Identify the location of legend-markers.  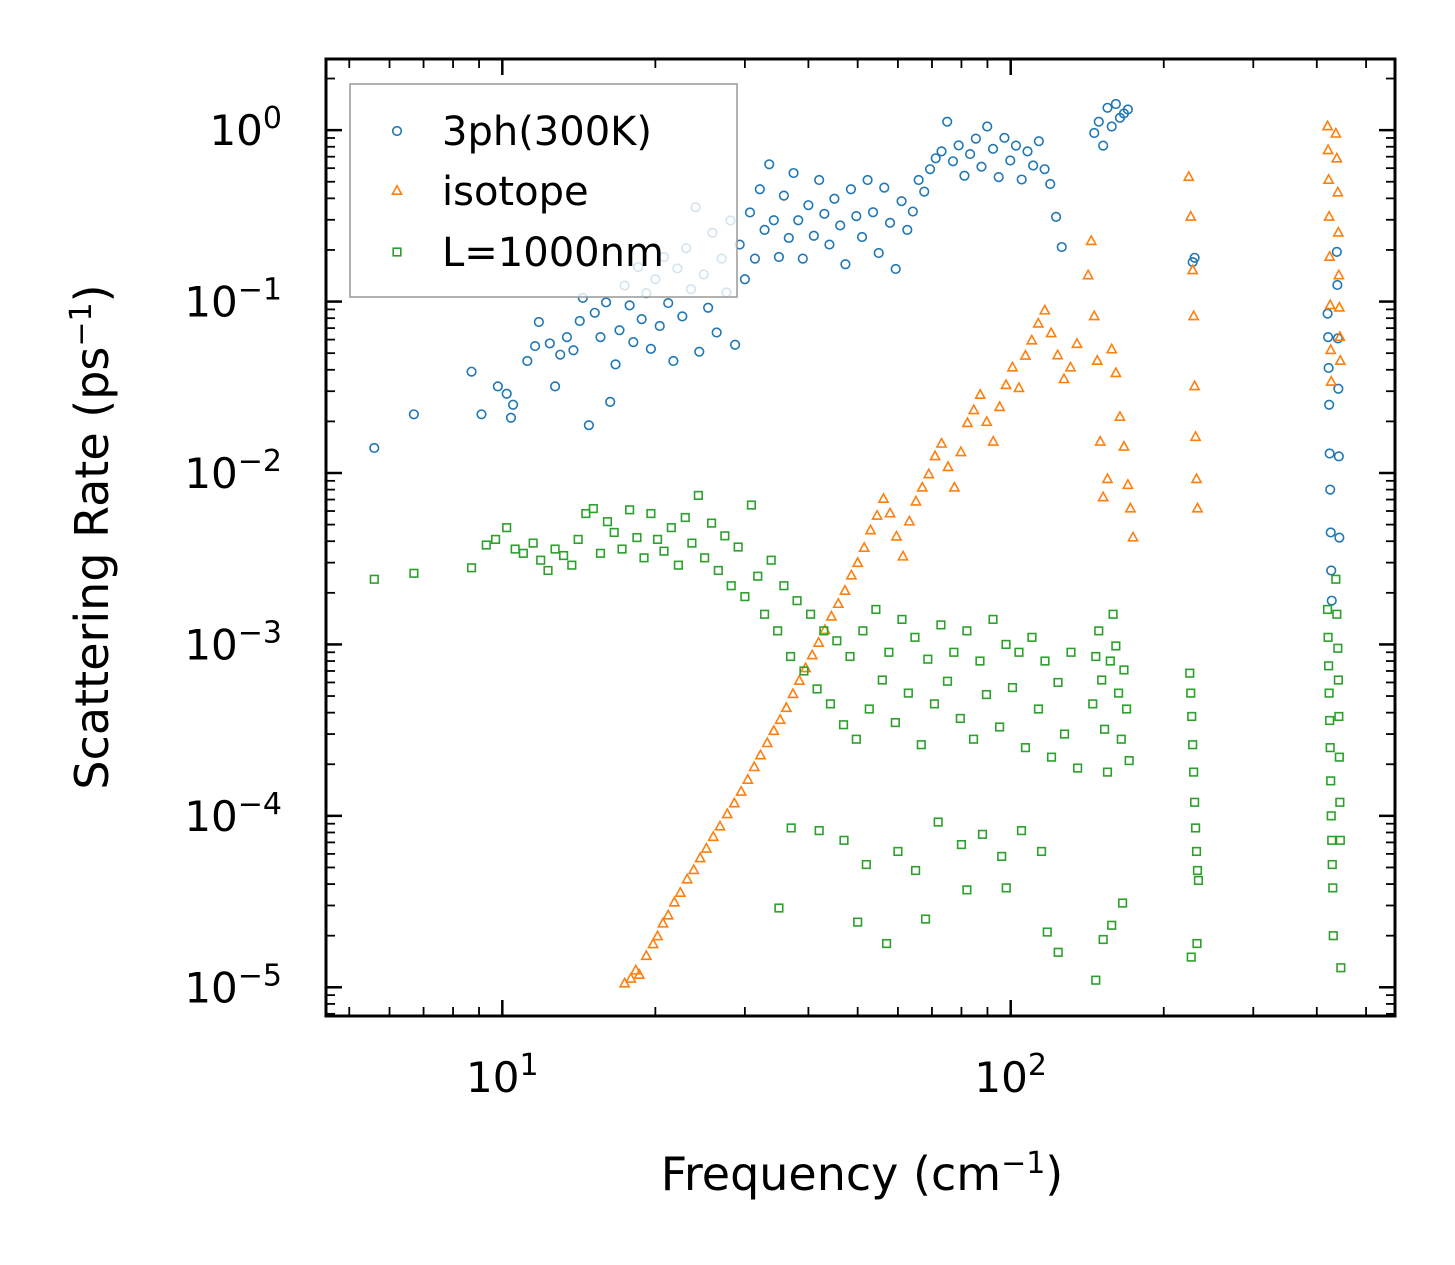
(397, 191).